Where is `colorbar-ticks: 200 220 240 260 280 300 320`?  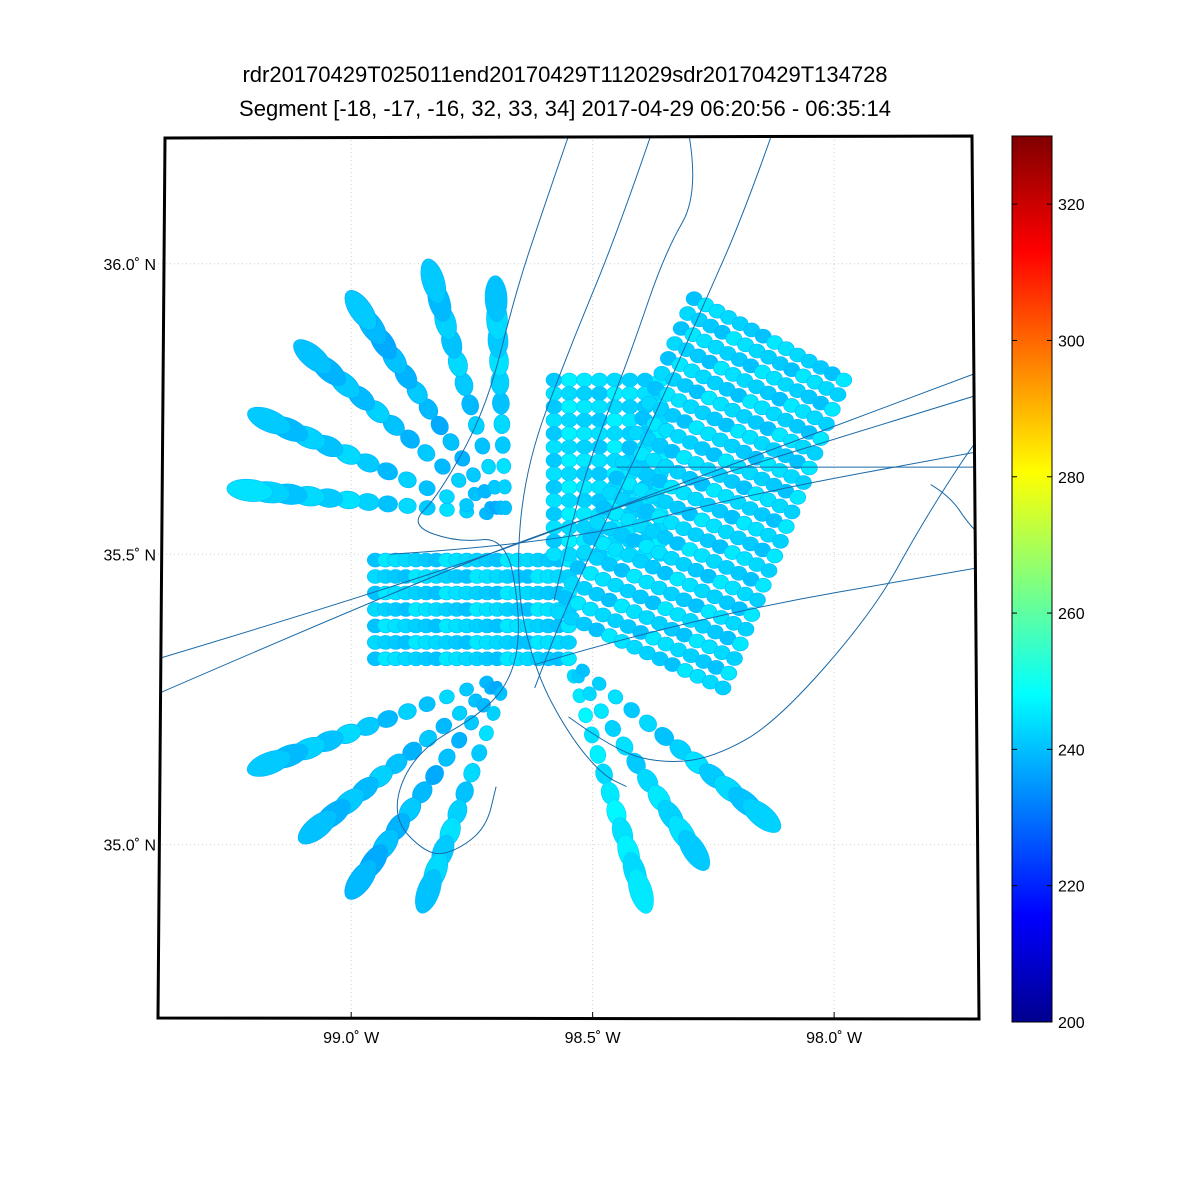 colorbar-ticks: 200 220 240 260 280 300 320 is located at coordinates (1048, 614).